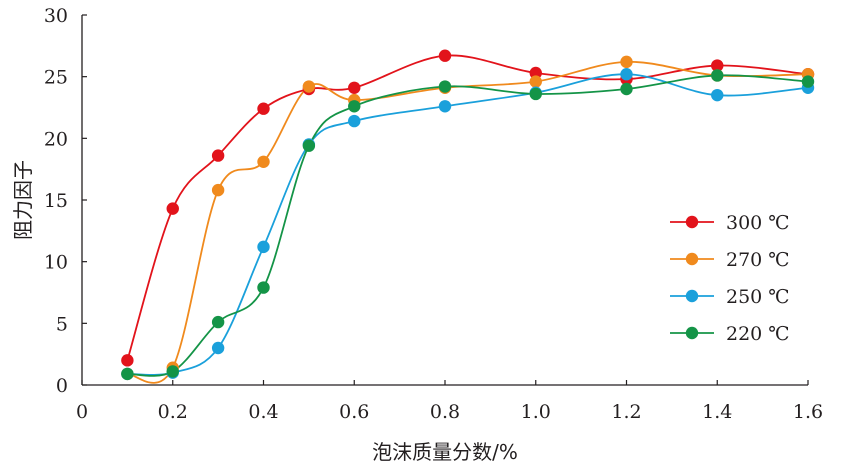  Describe the element at coordinates (758, 260) in the screenshot. I see `legend-label: 270 ℃` at that location.